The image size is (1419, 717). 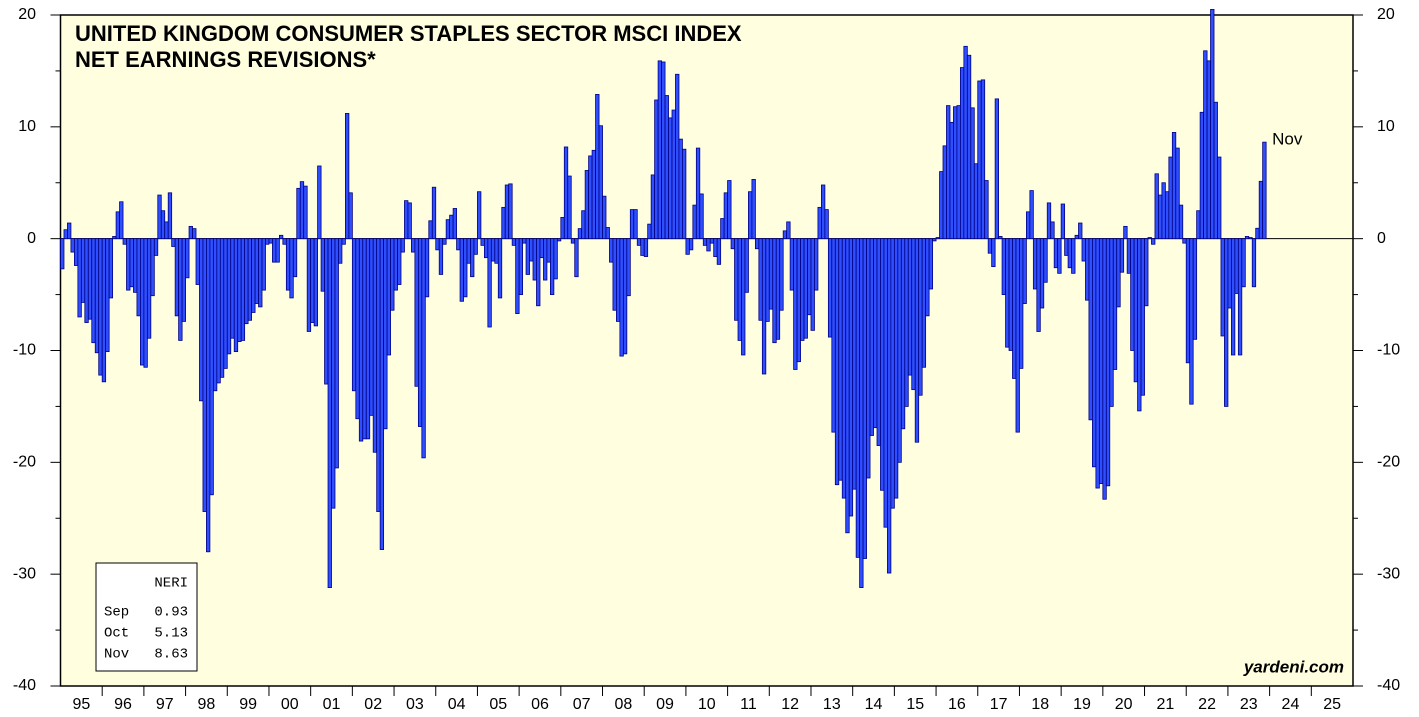 I want to click on x-tick-label: 04, so click(x=457, y=704).